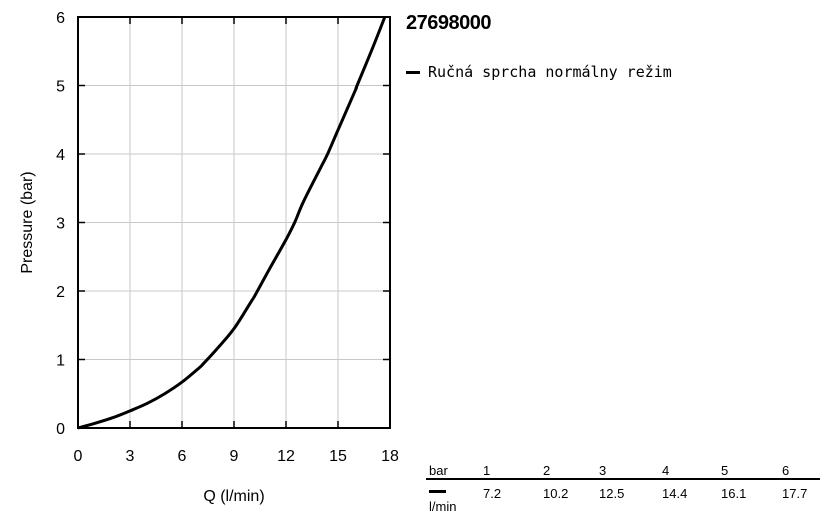 Image resolution: width=838 pixels, height=532 pixels. Describe the element at coordinates (556, 493) in the screenshot. I see `table-flow-cell: 10.2` at that location.